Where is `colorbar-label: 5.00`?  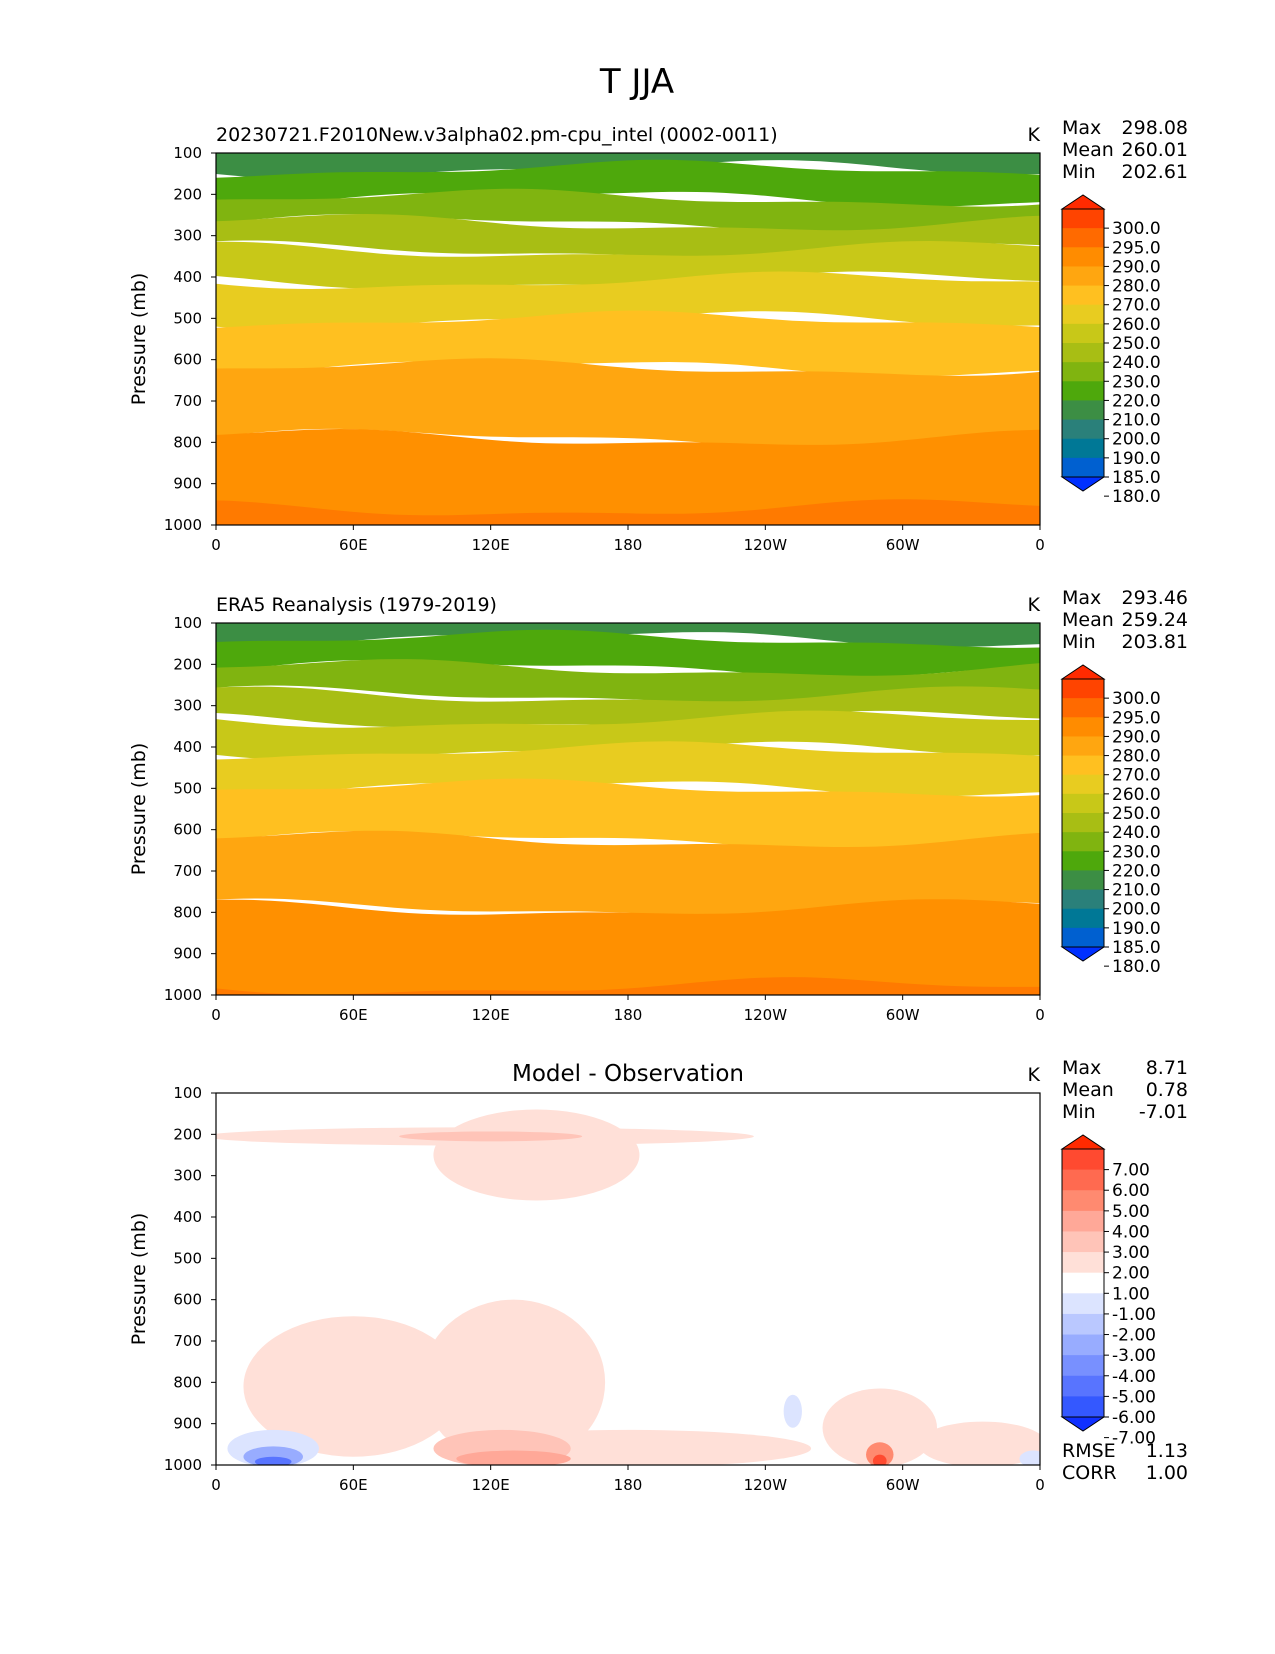
colorbar-label: 5.00 is located at coordinates (1131, 1212).